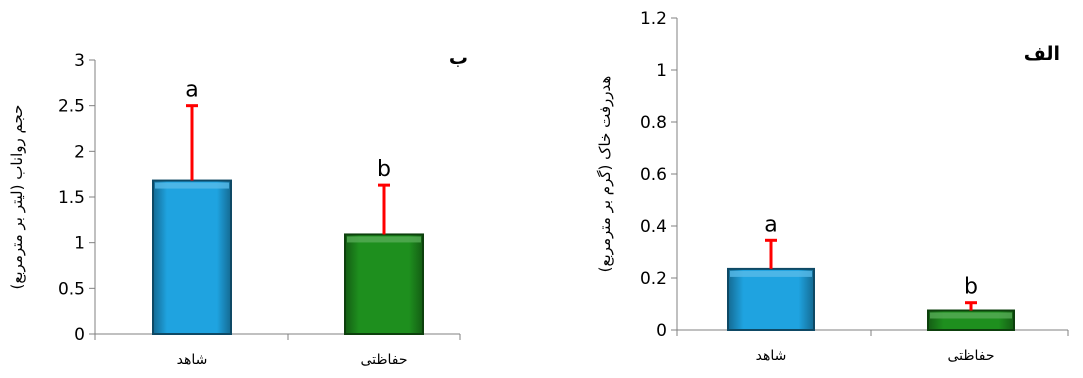 The image size is (1083, 378). Describe the element at coordinates (653, 123) in the screenshot. I see `y-tick-label: 0.8` at that location.